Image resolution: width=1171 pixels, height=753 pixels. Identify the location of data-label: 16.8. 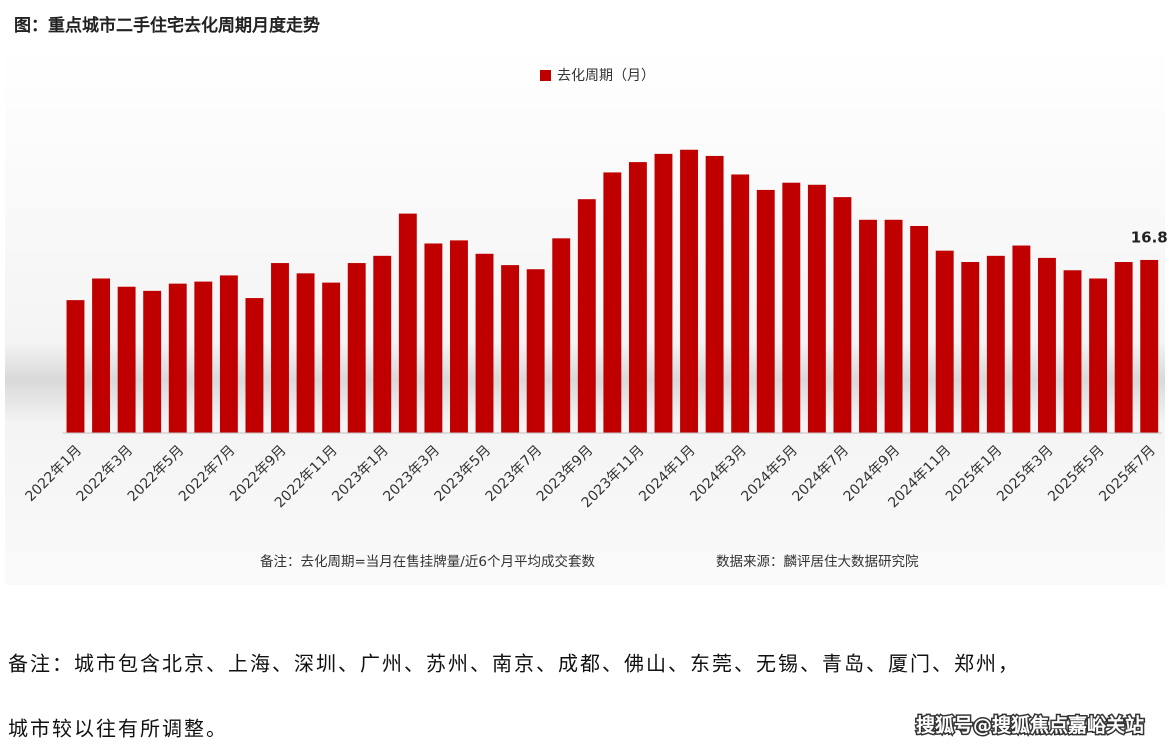
(1149, 237).